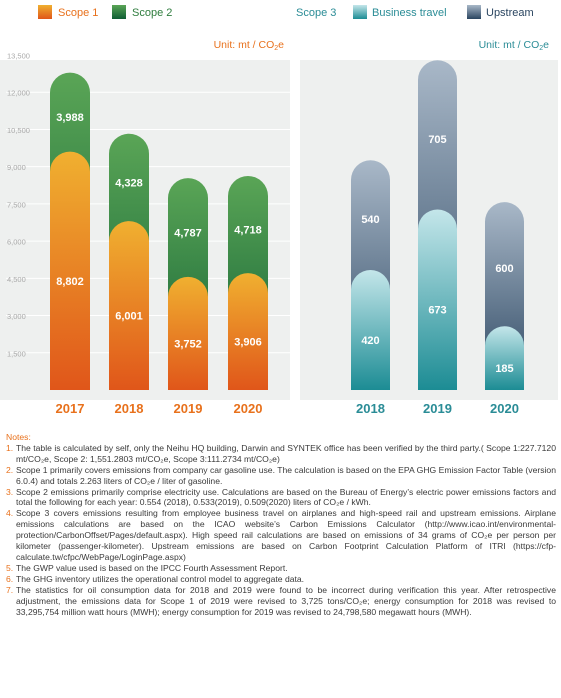 The height and width of the screenshot is (698, 561). What do you see at coordinates (10, 567) in the screenshot?
I see `note-number: 5.` at bounding box center [10, 567].